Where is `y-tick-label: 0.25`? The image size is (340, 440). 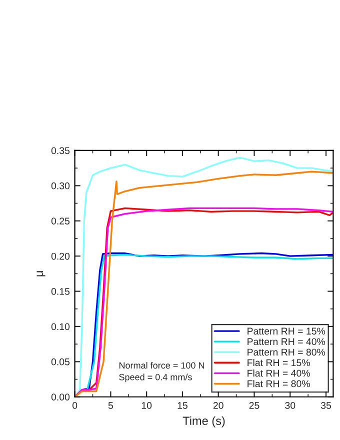 y-tick-label: 0.25 is located at coordinates (60, 221).